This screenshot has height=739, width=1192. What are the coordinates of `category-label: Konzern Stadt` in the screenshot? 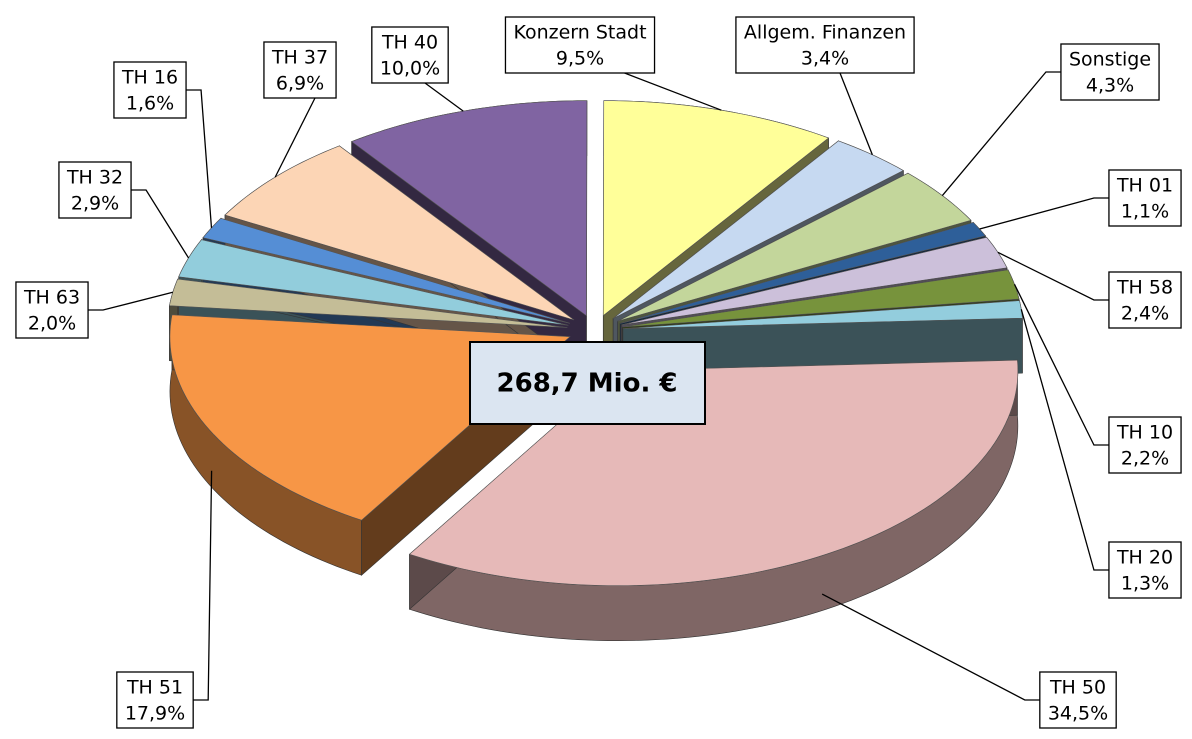 It's located at (579, 33).